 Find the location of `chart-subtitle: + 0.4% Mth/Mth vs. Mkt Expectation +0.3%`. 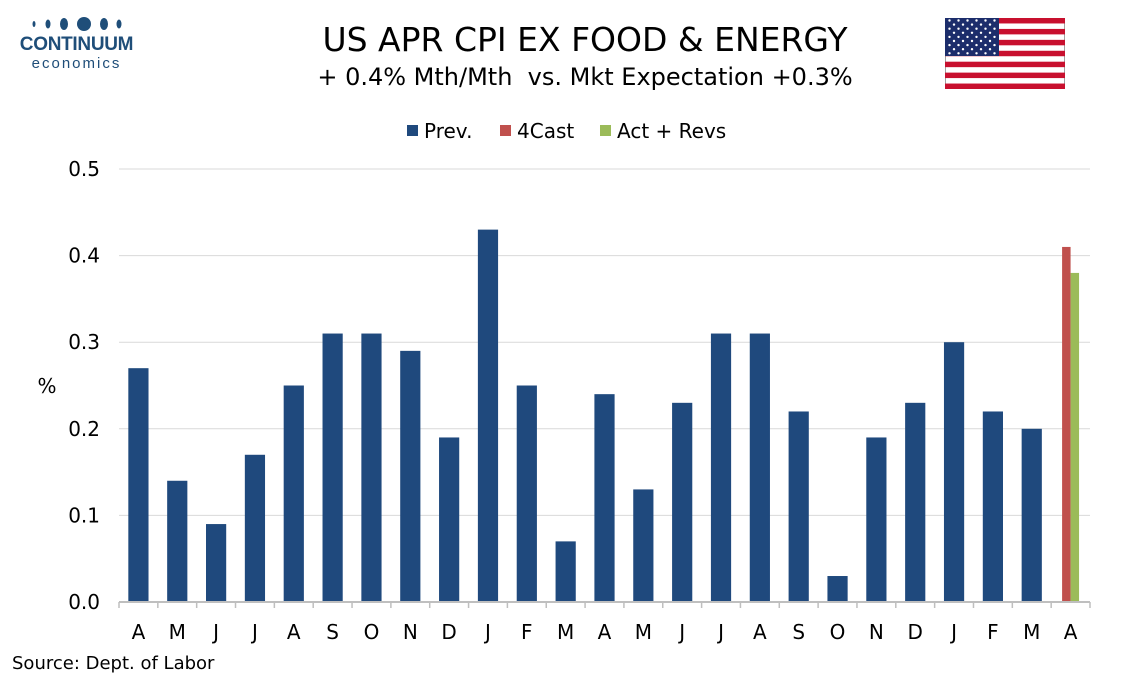

chart-subtitle: + 0.4% Mth/Mth vs. Mkt Expectation +0.3% is located at coordinates (585, 77).